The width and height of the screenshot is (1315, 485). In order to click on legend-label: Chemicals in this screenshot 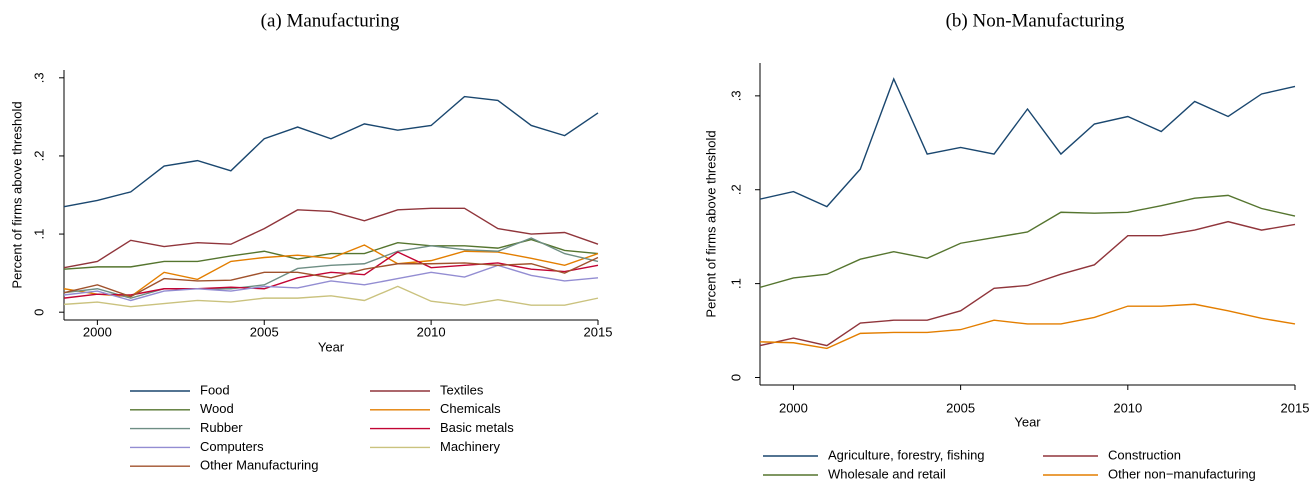, I will do `click(470, 408)`.